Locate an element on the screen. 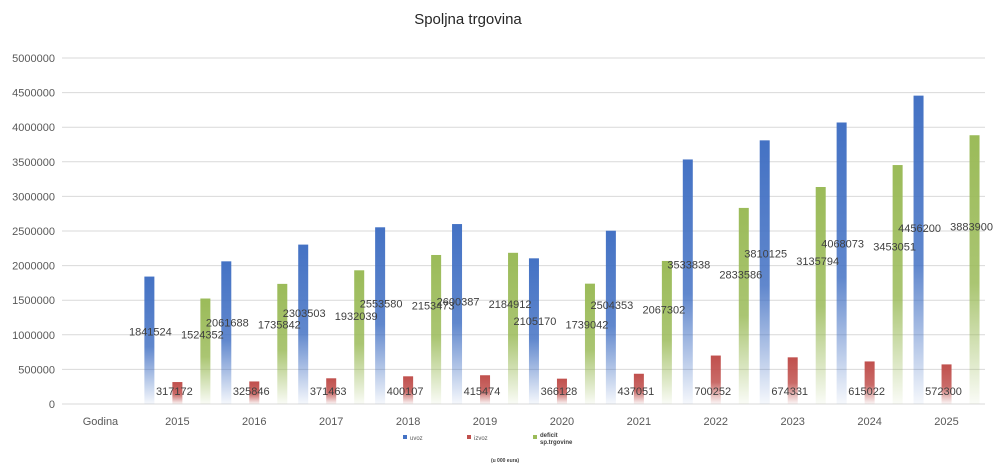  data-label: 2303503 is located at coordinates (304, 314).